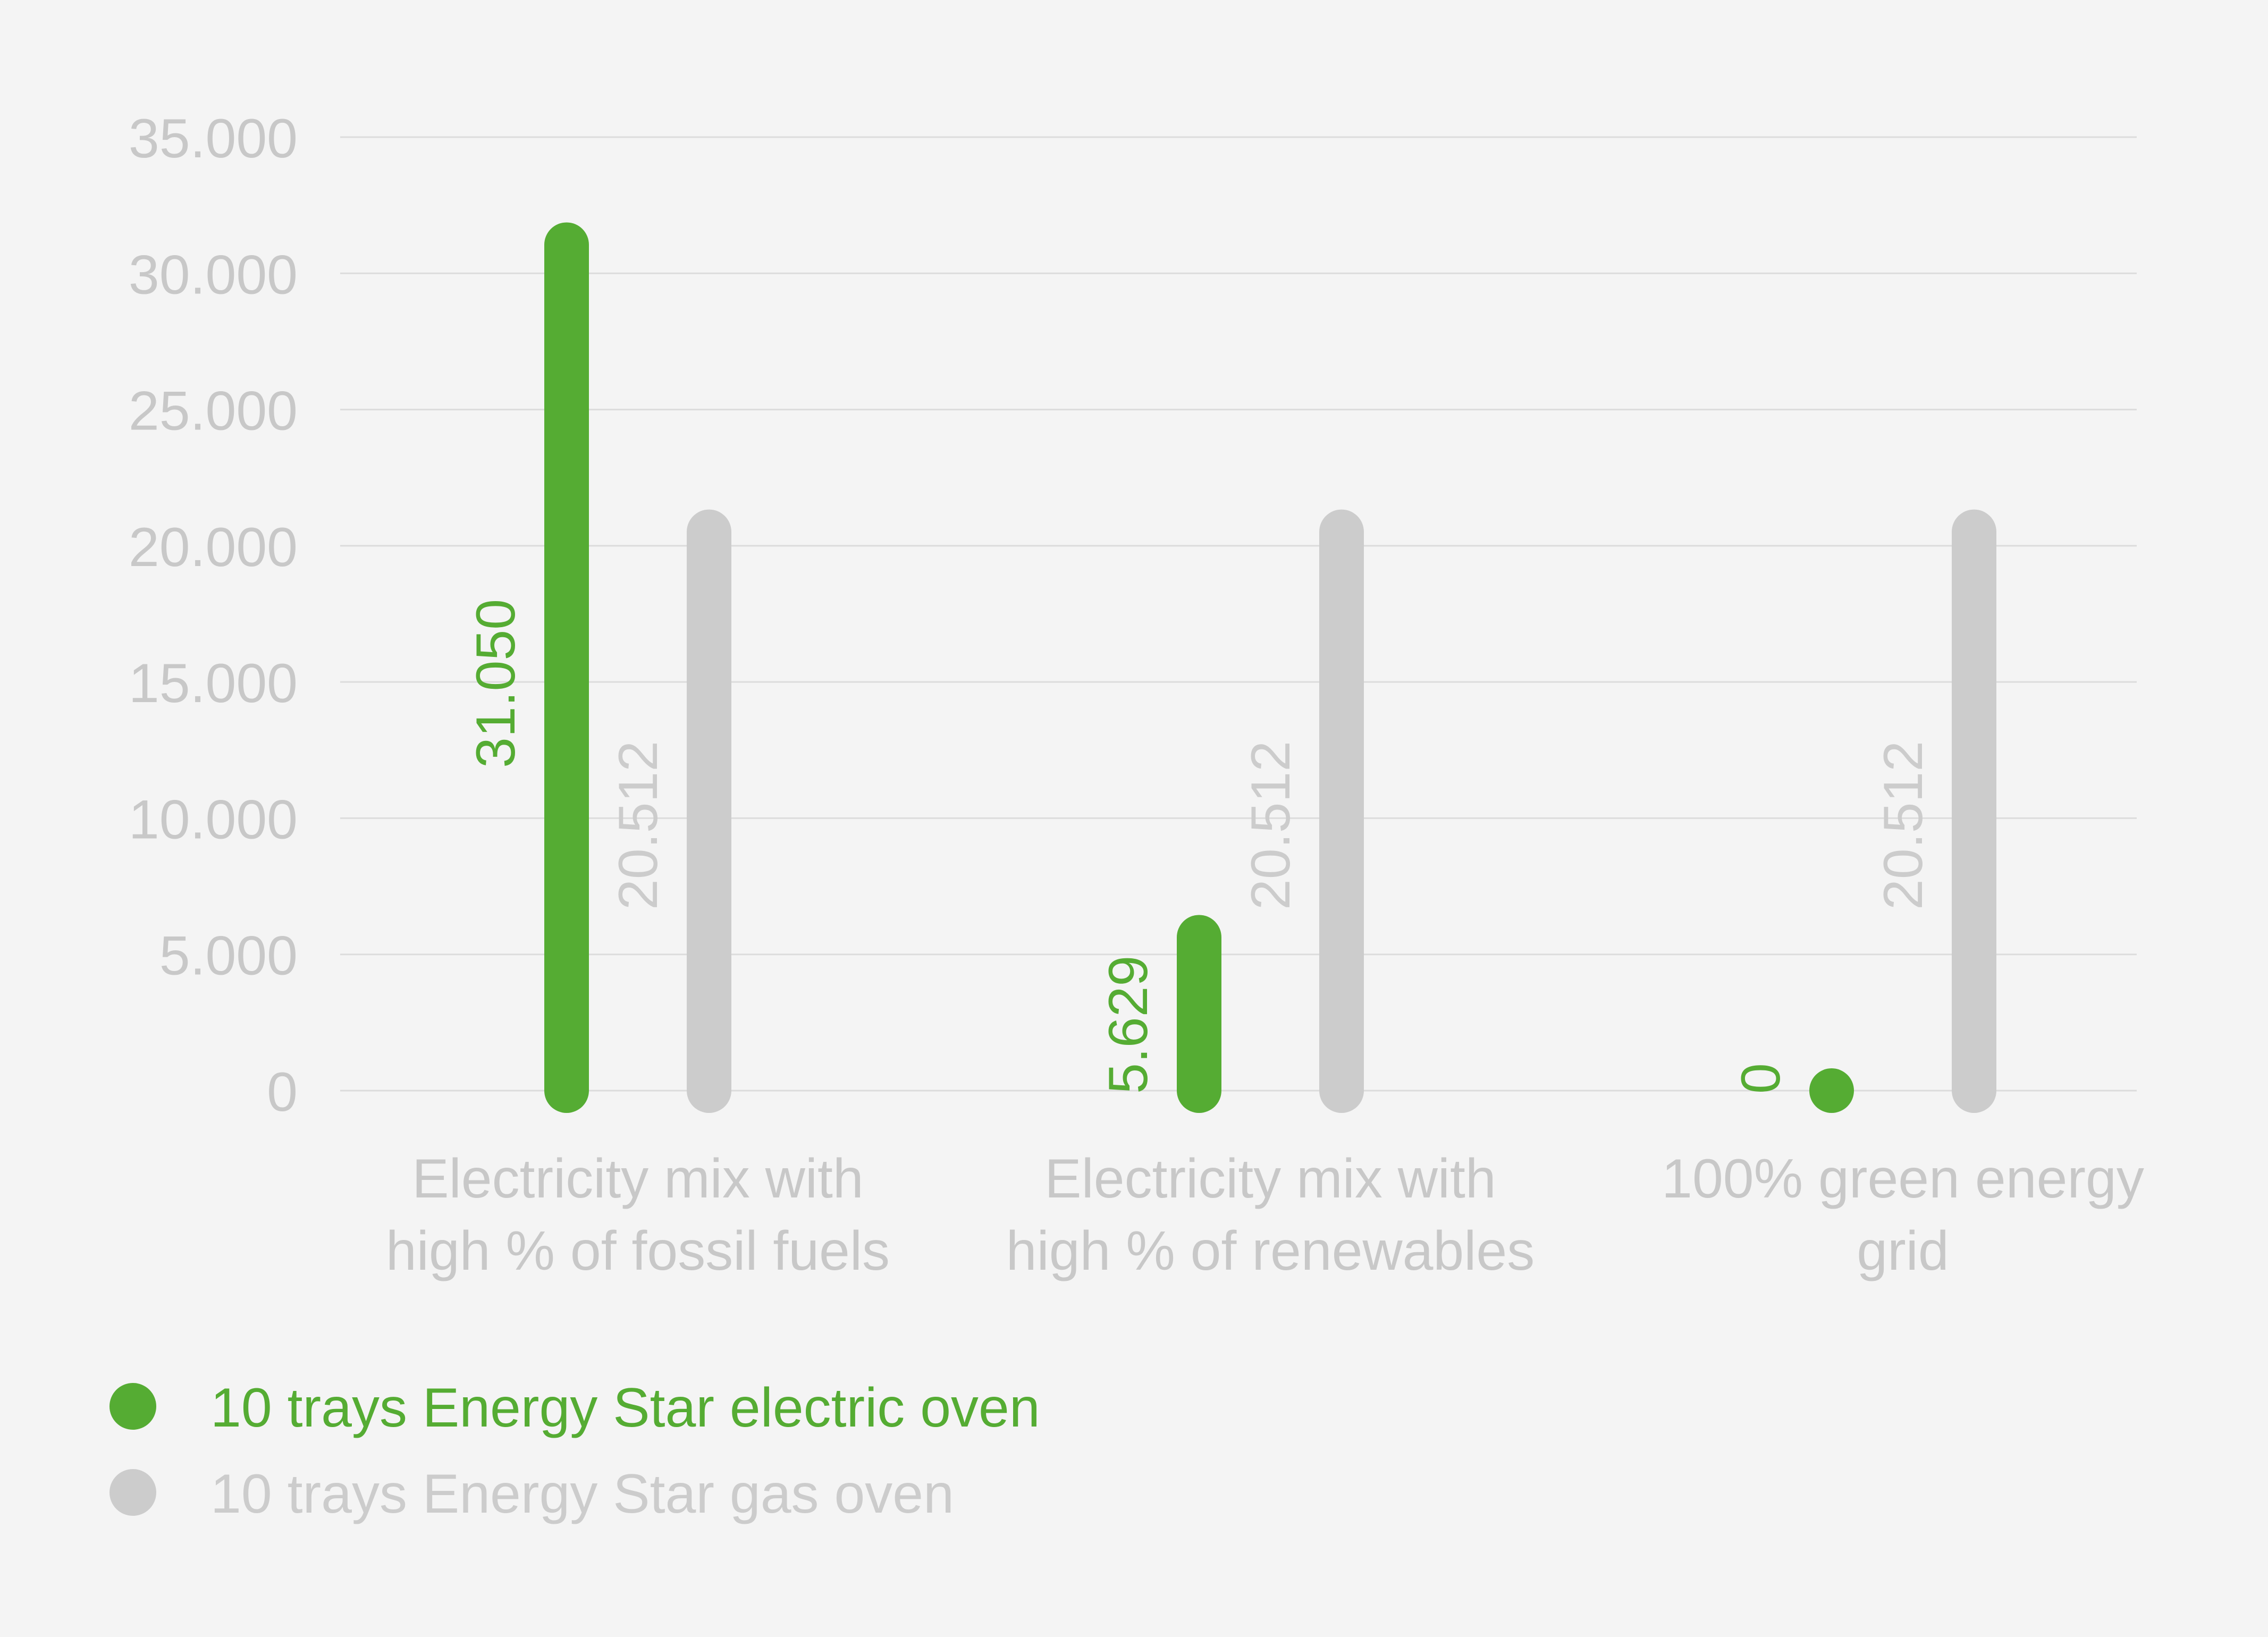 The height and width of the screenshot is (1637, 2268). Describe the element at coordinates (1761, 1078) in the screenshot. I see `data-label: 0` at that location.